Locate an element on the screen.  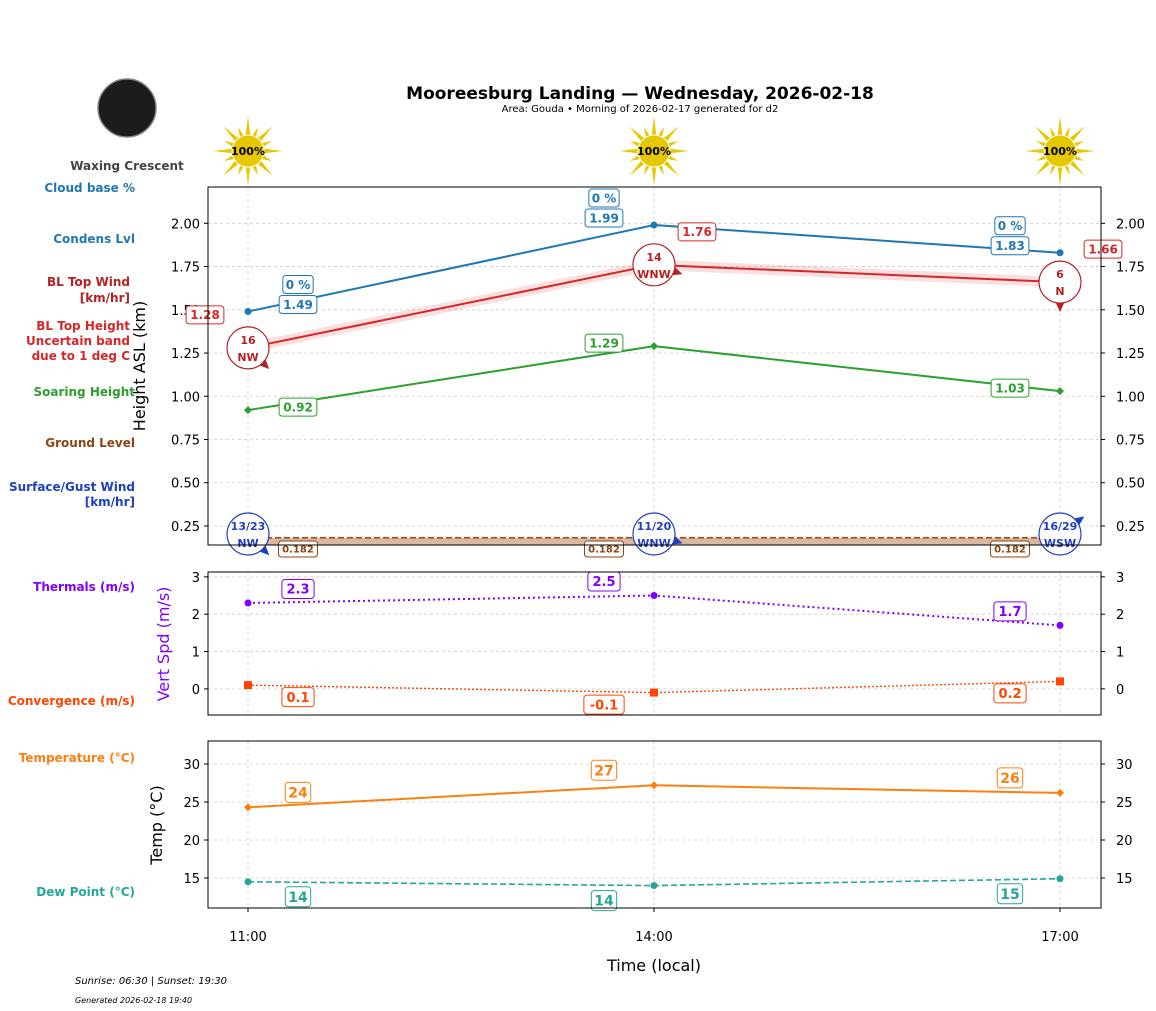
y-tick-label-right: 0.25 is located at coordinates (1130, 527).